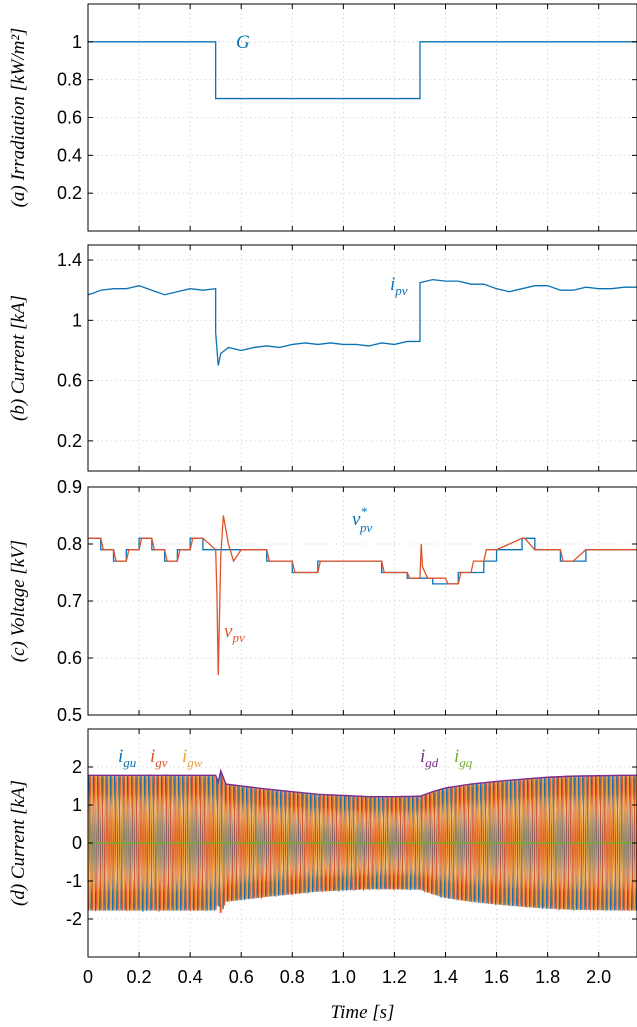  Describe the element at coordinates (399, 286) in the screenshot. I see `series-annotation-b-0: ipv` at that location.